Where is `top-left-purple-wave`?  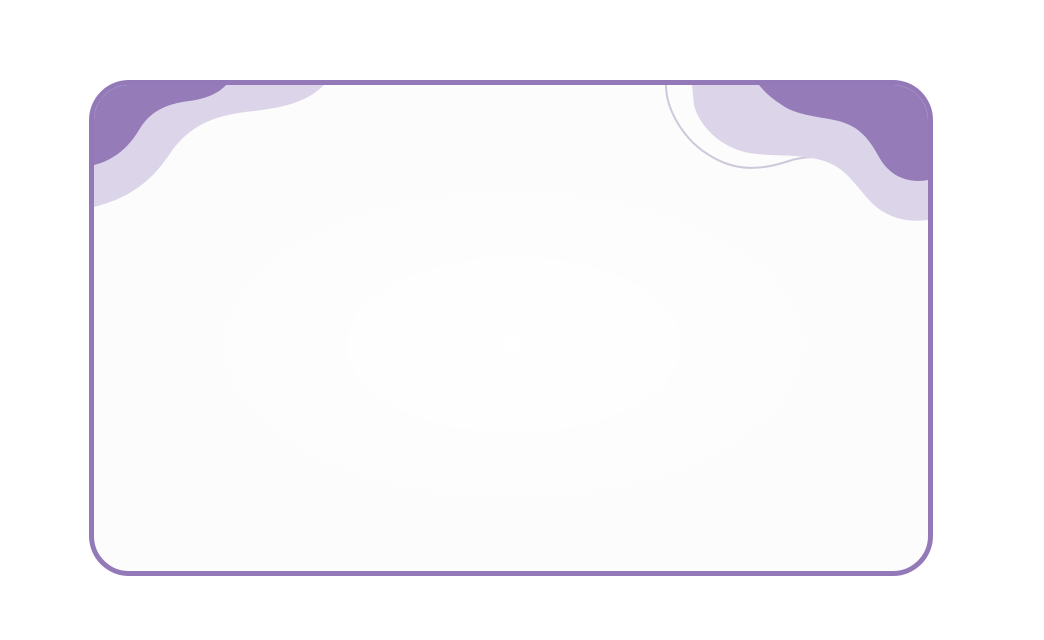 top-left-purple-wave is located at coordinates (160, 125).